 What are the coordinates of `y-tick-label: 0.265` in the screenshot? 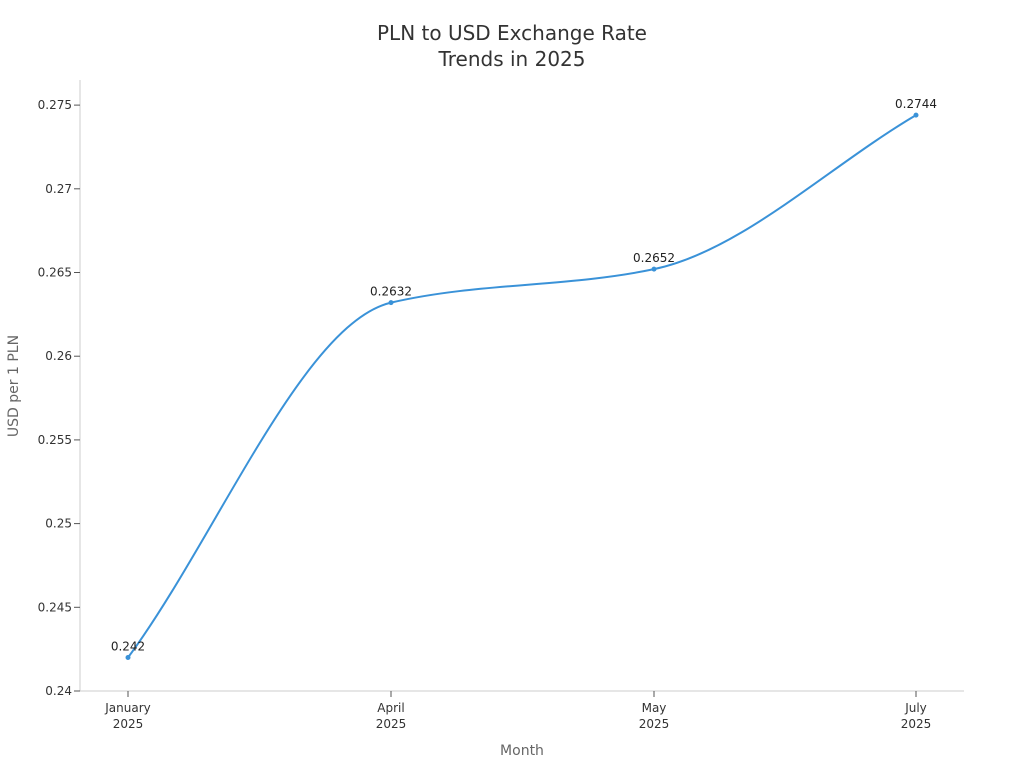 It's located at (55, 273).